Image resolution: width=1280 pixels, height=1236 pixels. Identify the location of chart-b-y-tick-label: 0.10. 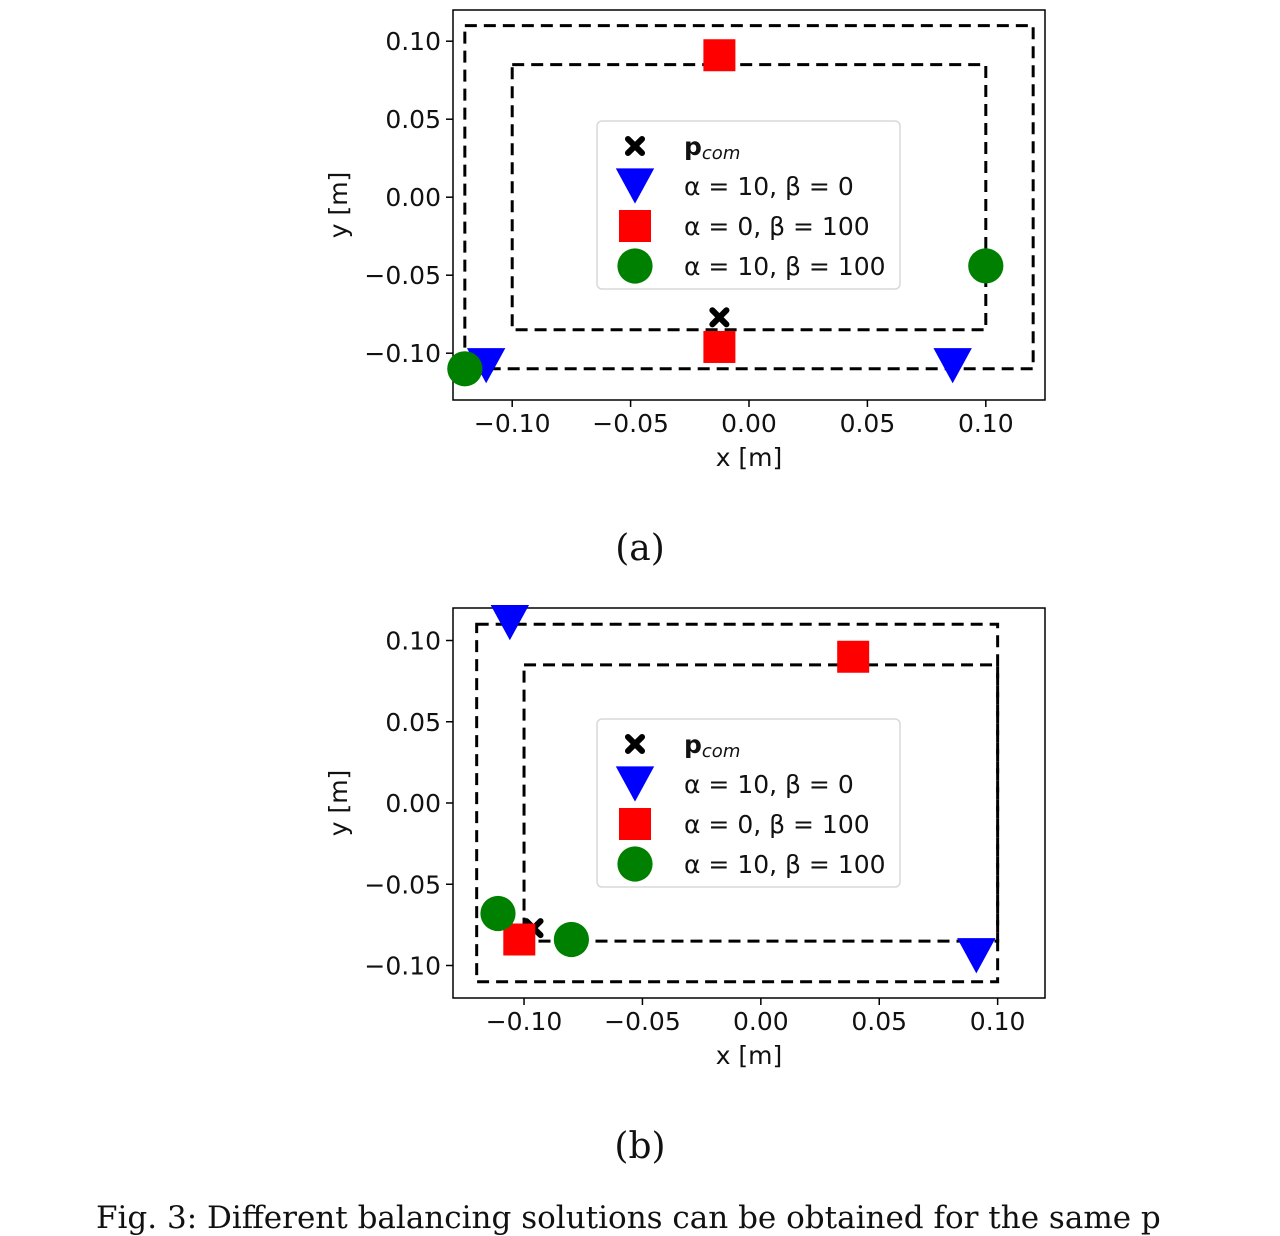
(413, 641).